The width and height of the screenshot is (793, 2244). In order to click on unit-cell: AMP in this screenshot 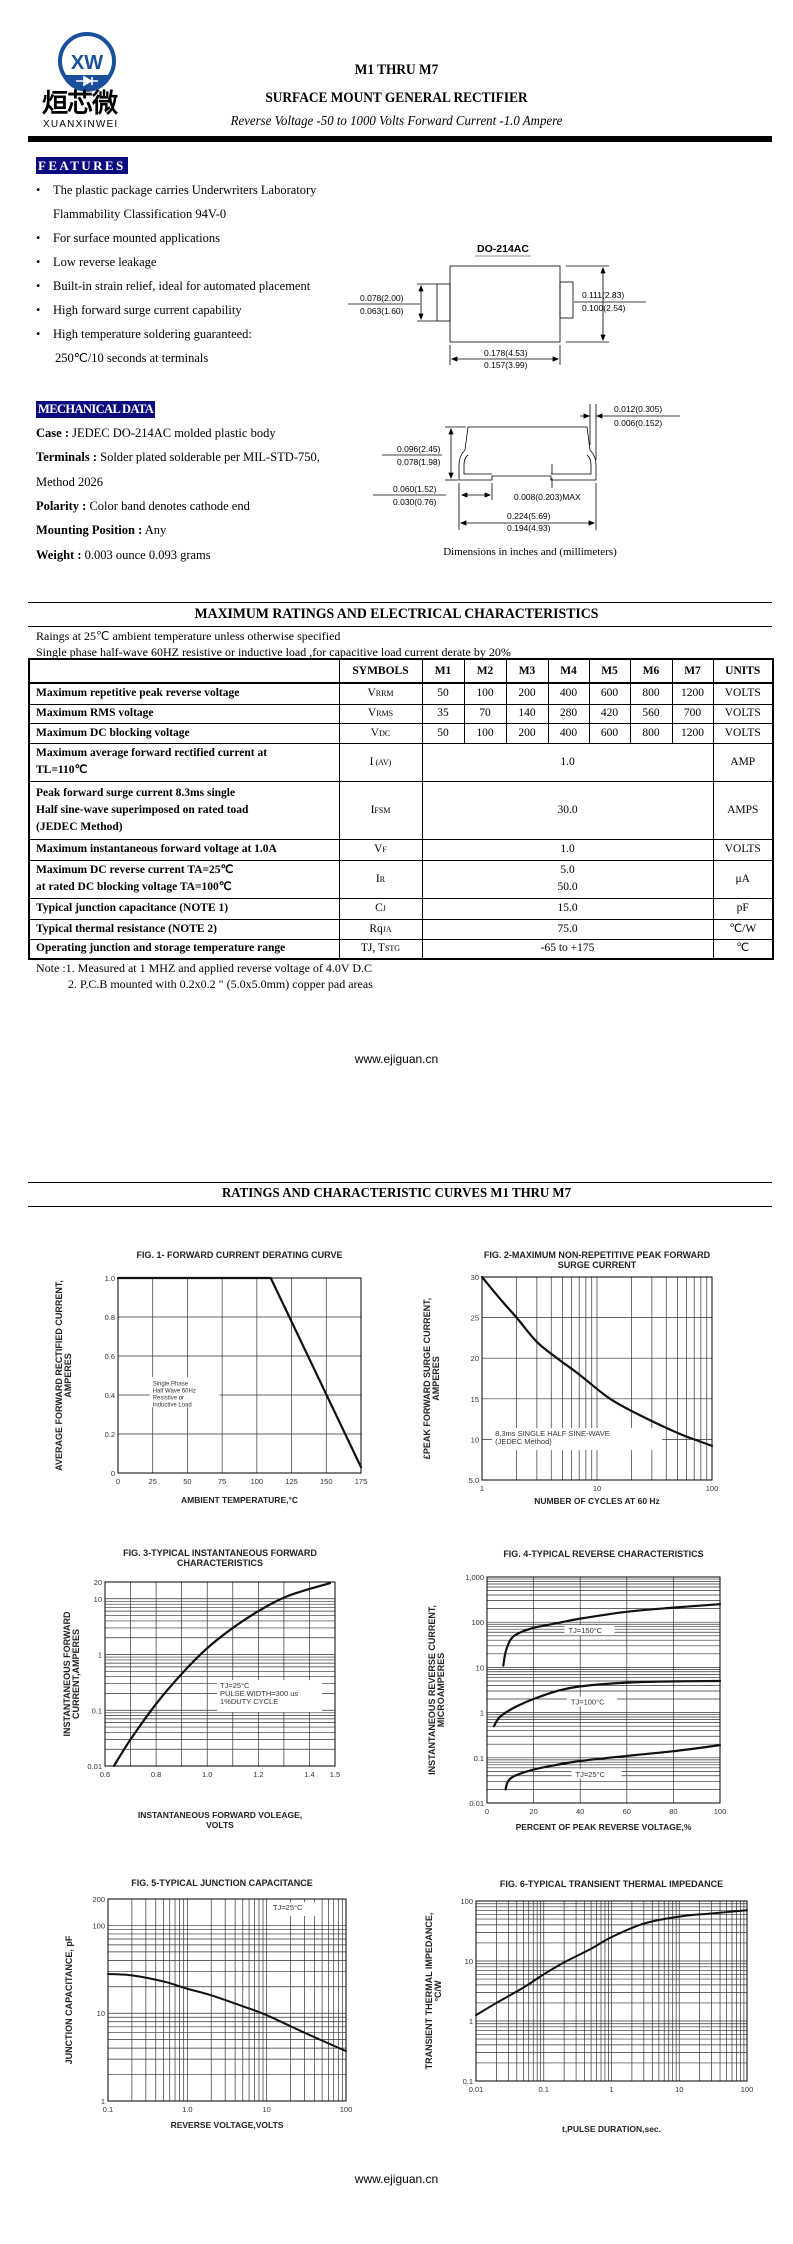, I will do `click(743, 762)`.